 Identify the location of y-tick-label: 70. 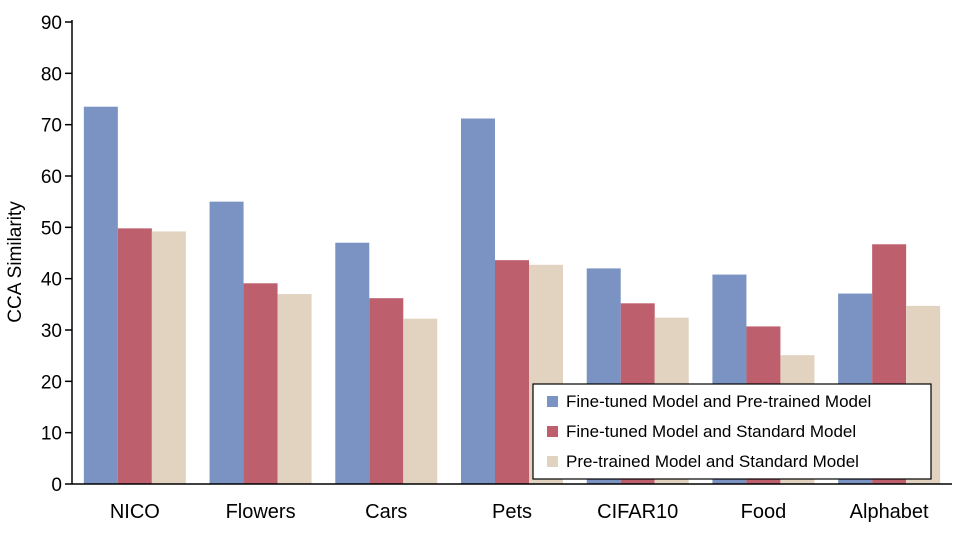
(51, 126).